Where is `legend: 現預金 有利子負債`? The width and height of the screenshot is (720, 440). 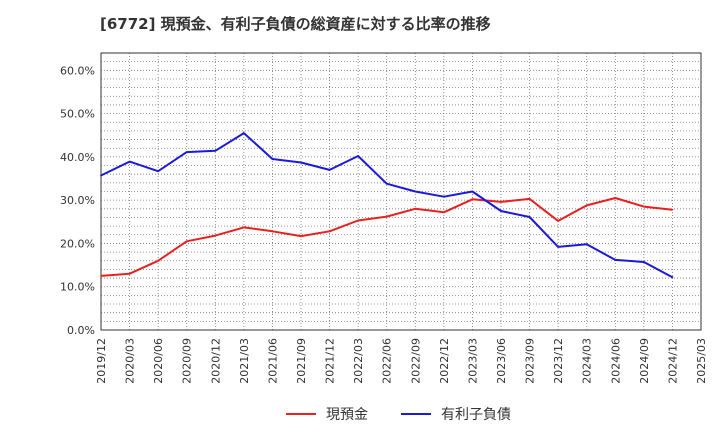
legend: 現預金 有利子負債 is located at coordinates (360, 416).